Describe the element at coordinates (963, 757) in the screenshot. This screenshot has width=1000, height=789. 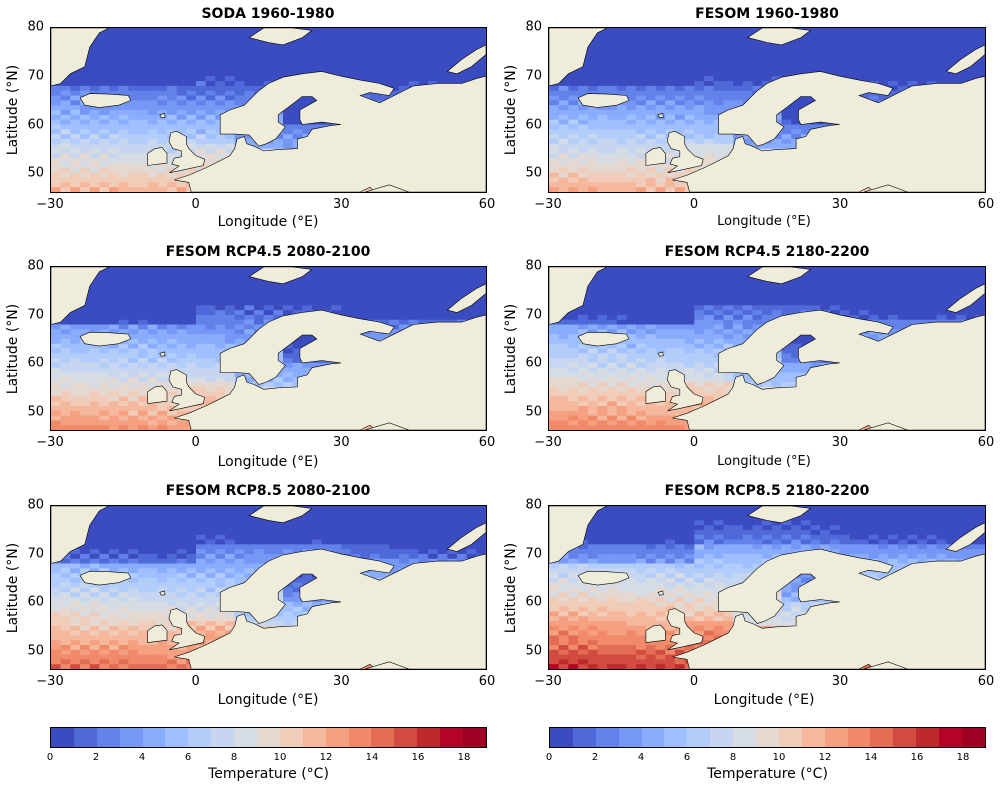
I see `colorbar-tick-label: 18` at that location.